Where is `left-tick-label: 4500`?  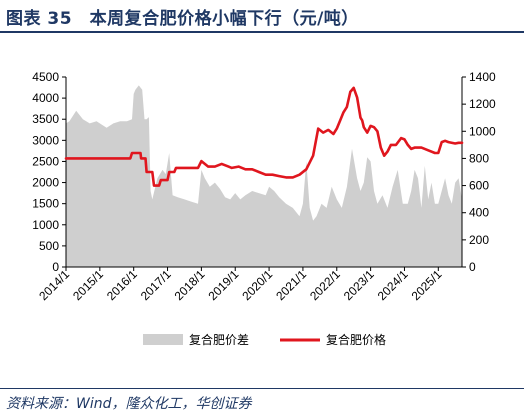 left-tick-label: 4500 is located at coordinates (45, 77).